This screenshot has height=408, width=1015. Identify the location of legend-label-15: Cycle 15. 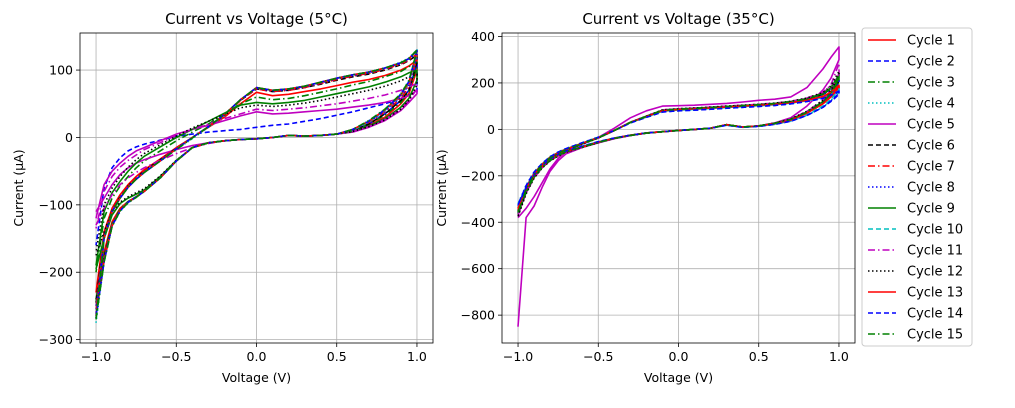
(935, 335).